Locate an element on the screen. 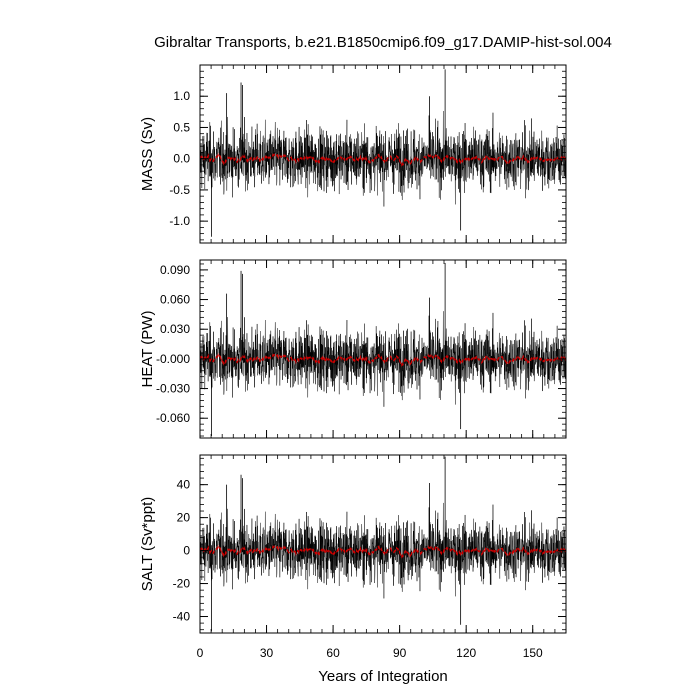 The height and width of the screenshot is (700, 700). y-tick-label: 0.030 is located at coordinates (175, 329).